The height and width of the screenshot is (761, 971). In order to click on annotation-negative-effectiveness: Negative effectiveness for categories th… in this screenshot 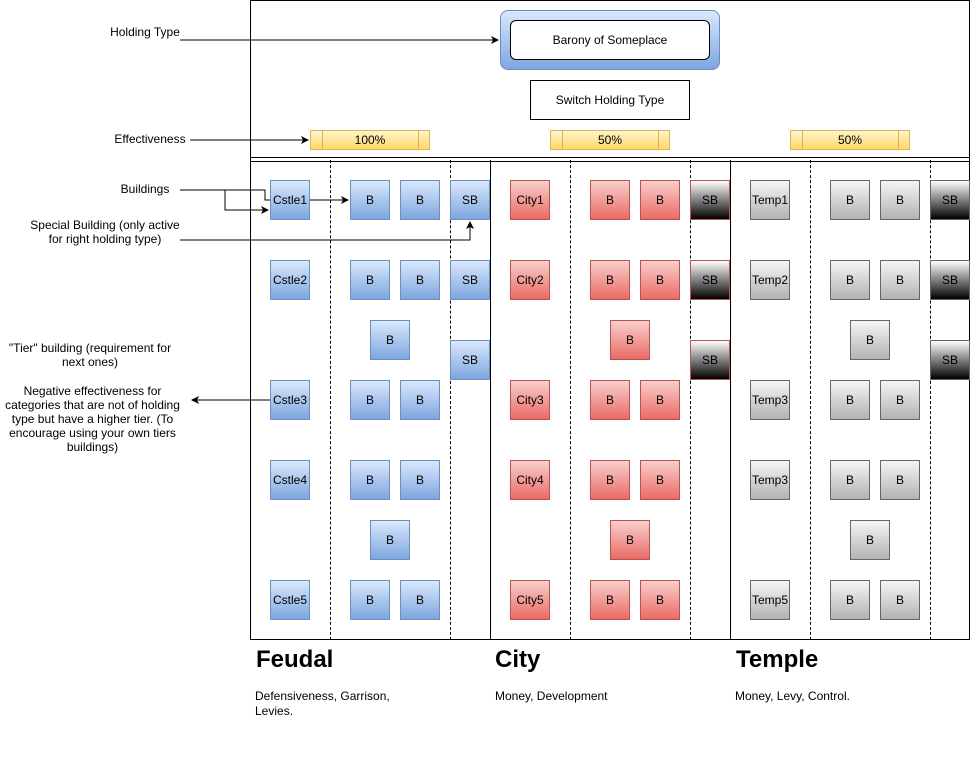, I will do `click(92, 419)`.